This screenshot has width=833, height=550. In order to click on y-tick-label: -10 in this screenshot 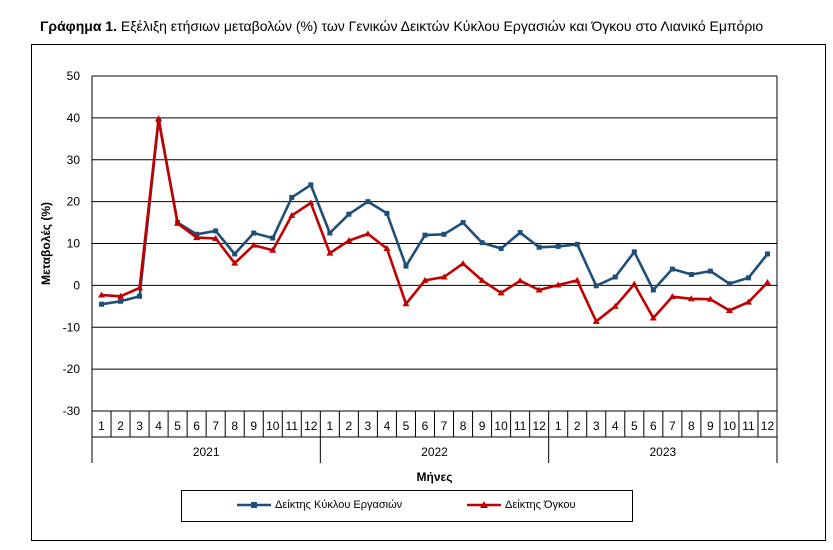, I will do `click(72, 327)`.